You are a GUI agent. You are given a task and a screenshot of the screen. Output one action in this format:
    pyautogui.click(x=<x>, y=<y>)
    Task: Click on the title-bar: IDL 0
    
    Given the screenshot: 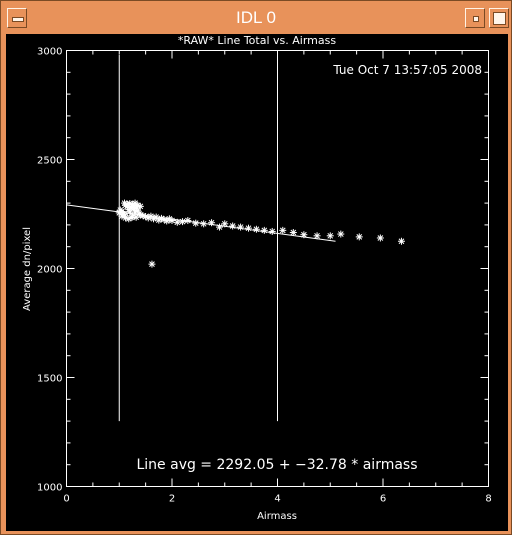 What is the action you would take?
    pyautogui.click(x=256, y=18)
    